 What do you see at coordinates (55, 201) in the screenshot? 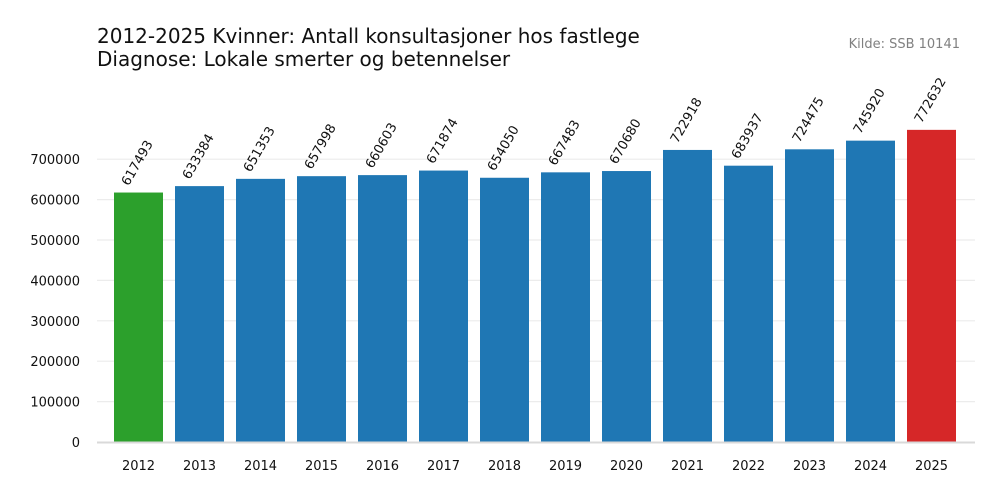
I see `y-tick-label: 600000` at bounding box center [55, 201].